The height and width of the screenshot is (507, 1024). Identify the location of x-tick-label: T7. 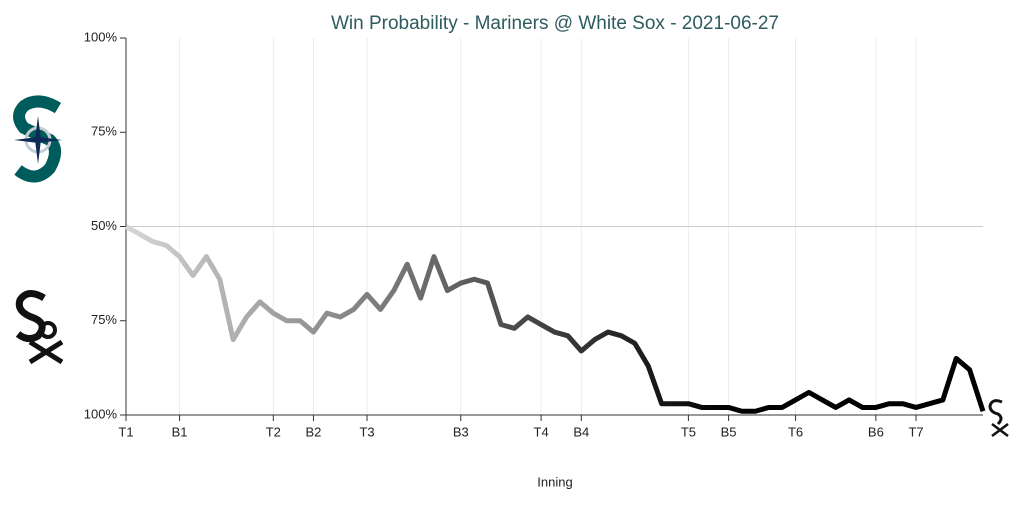
(915, 431).